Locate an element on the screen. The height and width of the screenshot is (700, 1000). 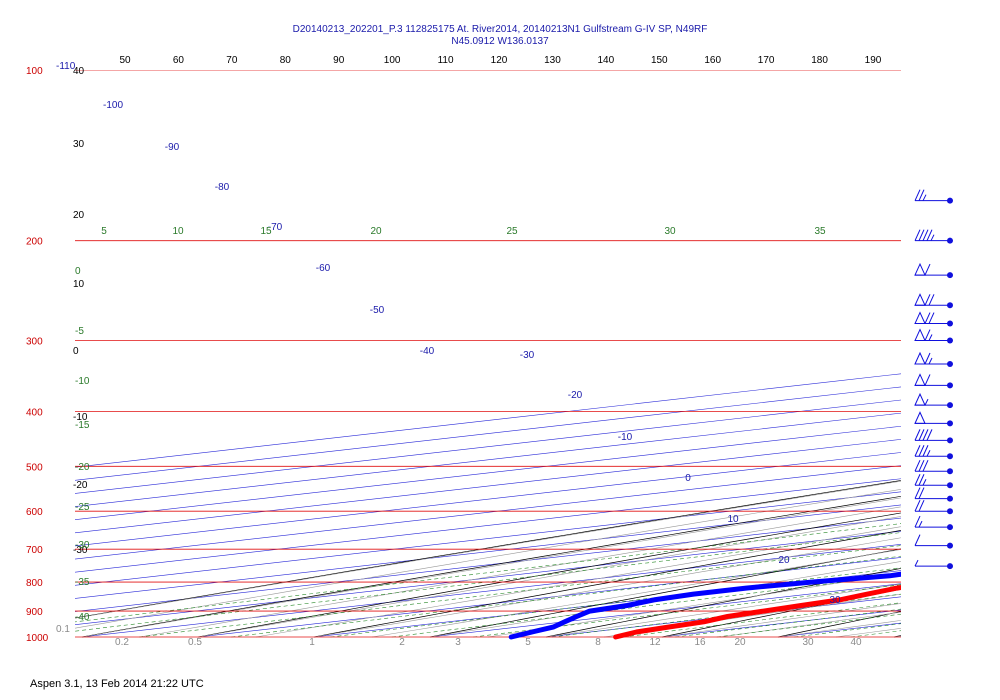
isotherm-label: -10 is located at coordinates (625, 437).